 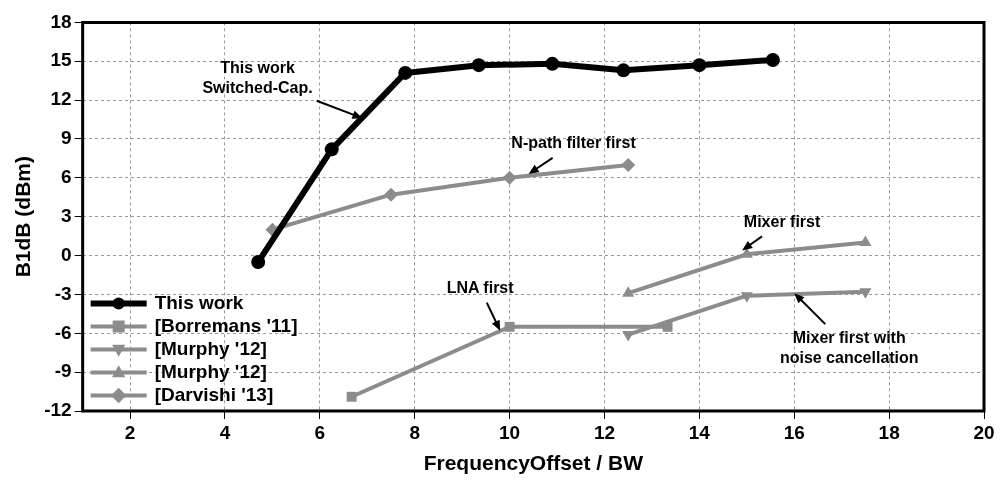 I want to click on x-tick-label: 6, so click(x=320, y=432).